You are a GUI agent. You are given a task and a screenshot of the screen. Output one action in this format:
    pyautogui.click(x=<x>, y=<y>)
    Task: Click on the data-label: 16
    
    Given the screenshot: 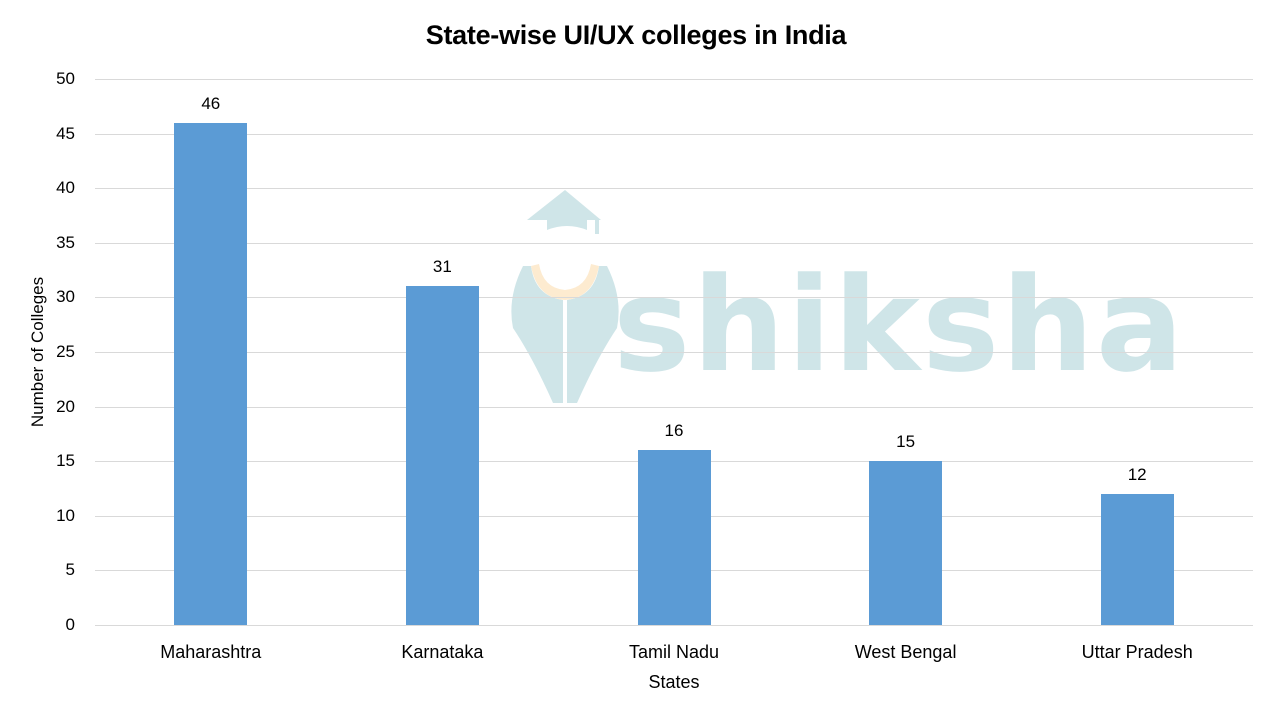 What is the action you would take?
    pyautogui.click(x=674, y=431)
    